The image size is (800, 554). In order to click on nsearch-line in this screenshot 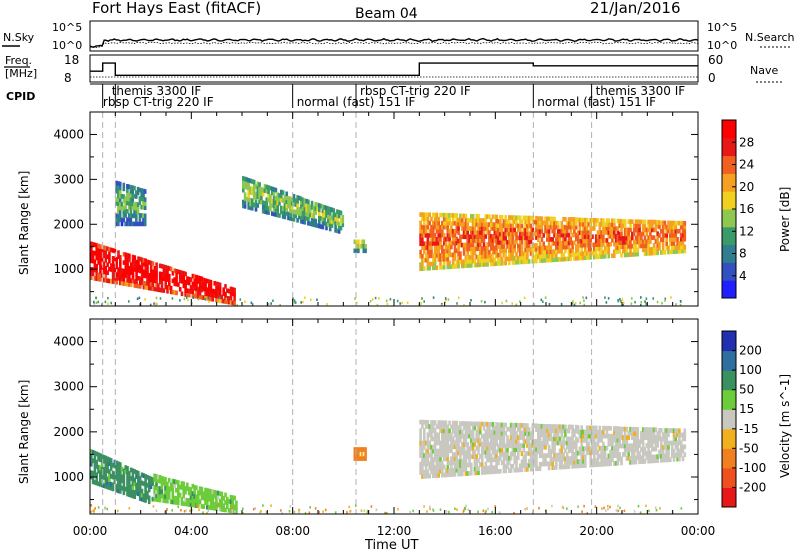, I will do `click(394, 45)`.